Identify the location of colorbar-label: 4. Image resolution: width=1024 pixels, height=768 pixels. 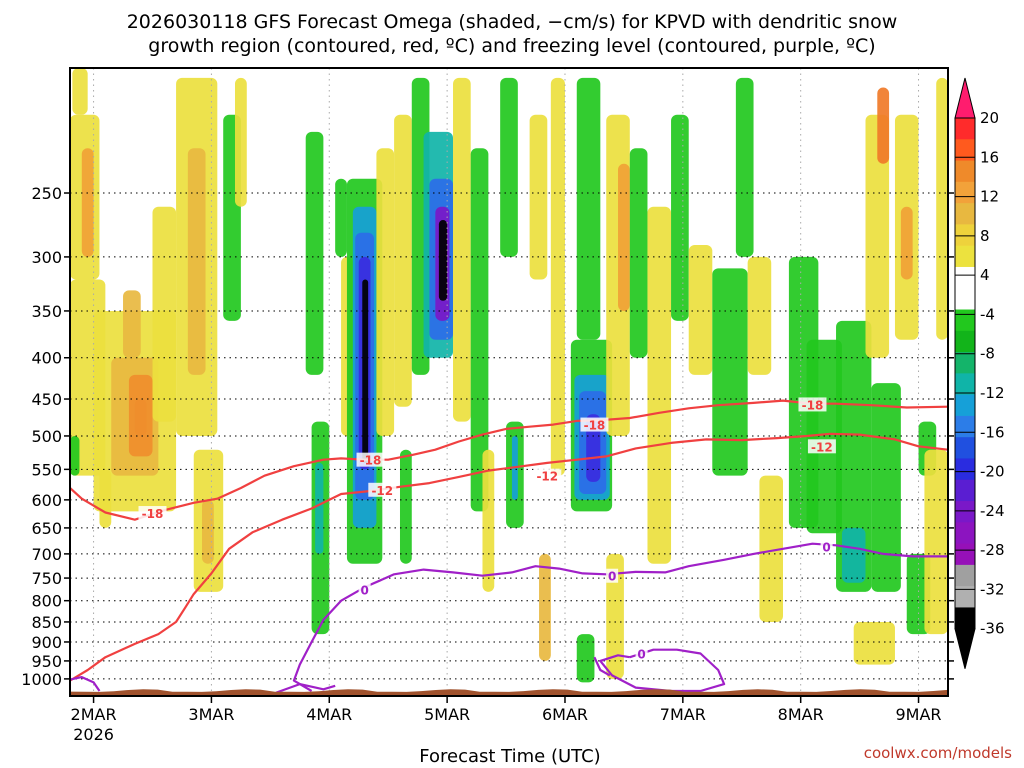
(985, 275).